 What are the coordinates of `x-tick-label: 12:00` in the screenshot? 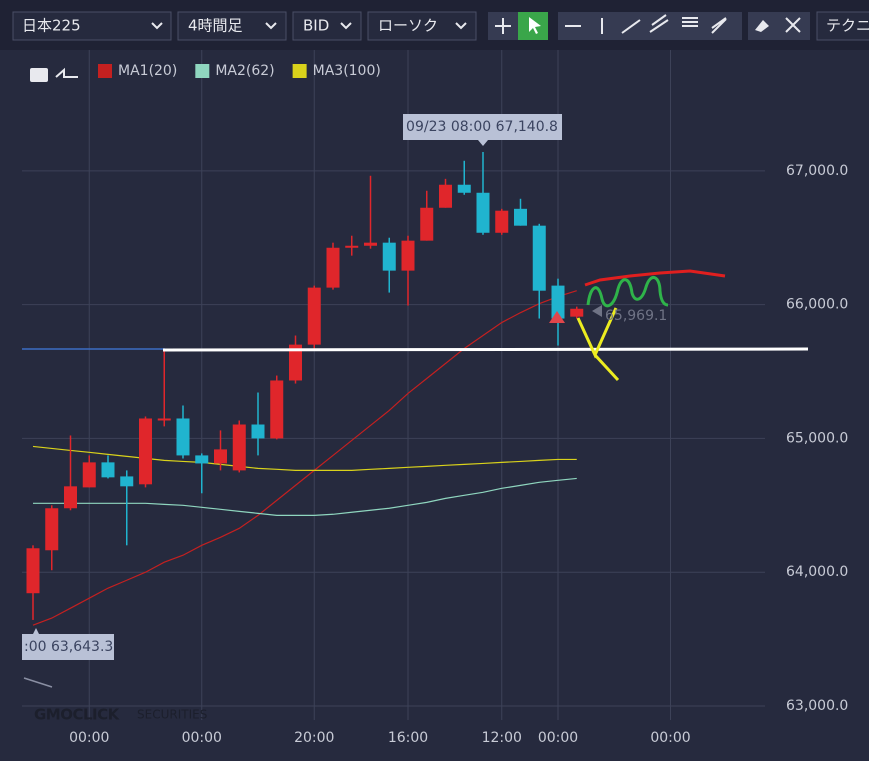 It's located at (502, 738).